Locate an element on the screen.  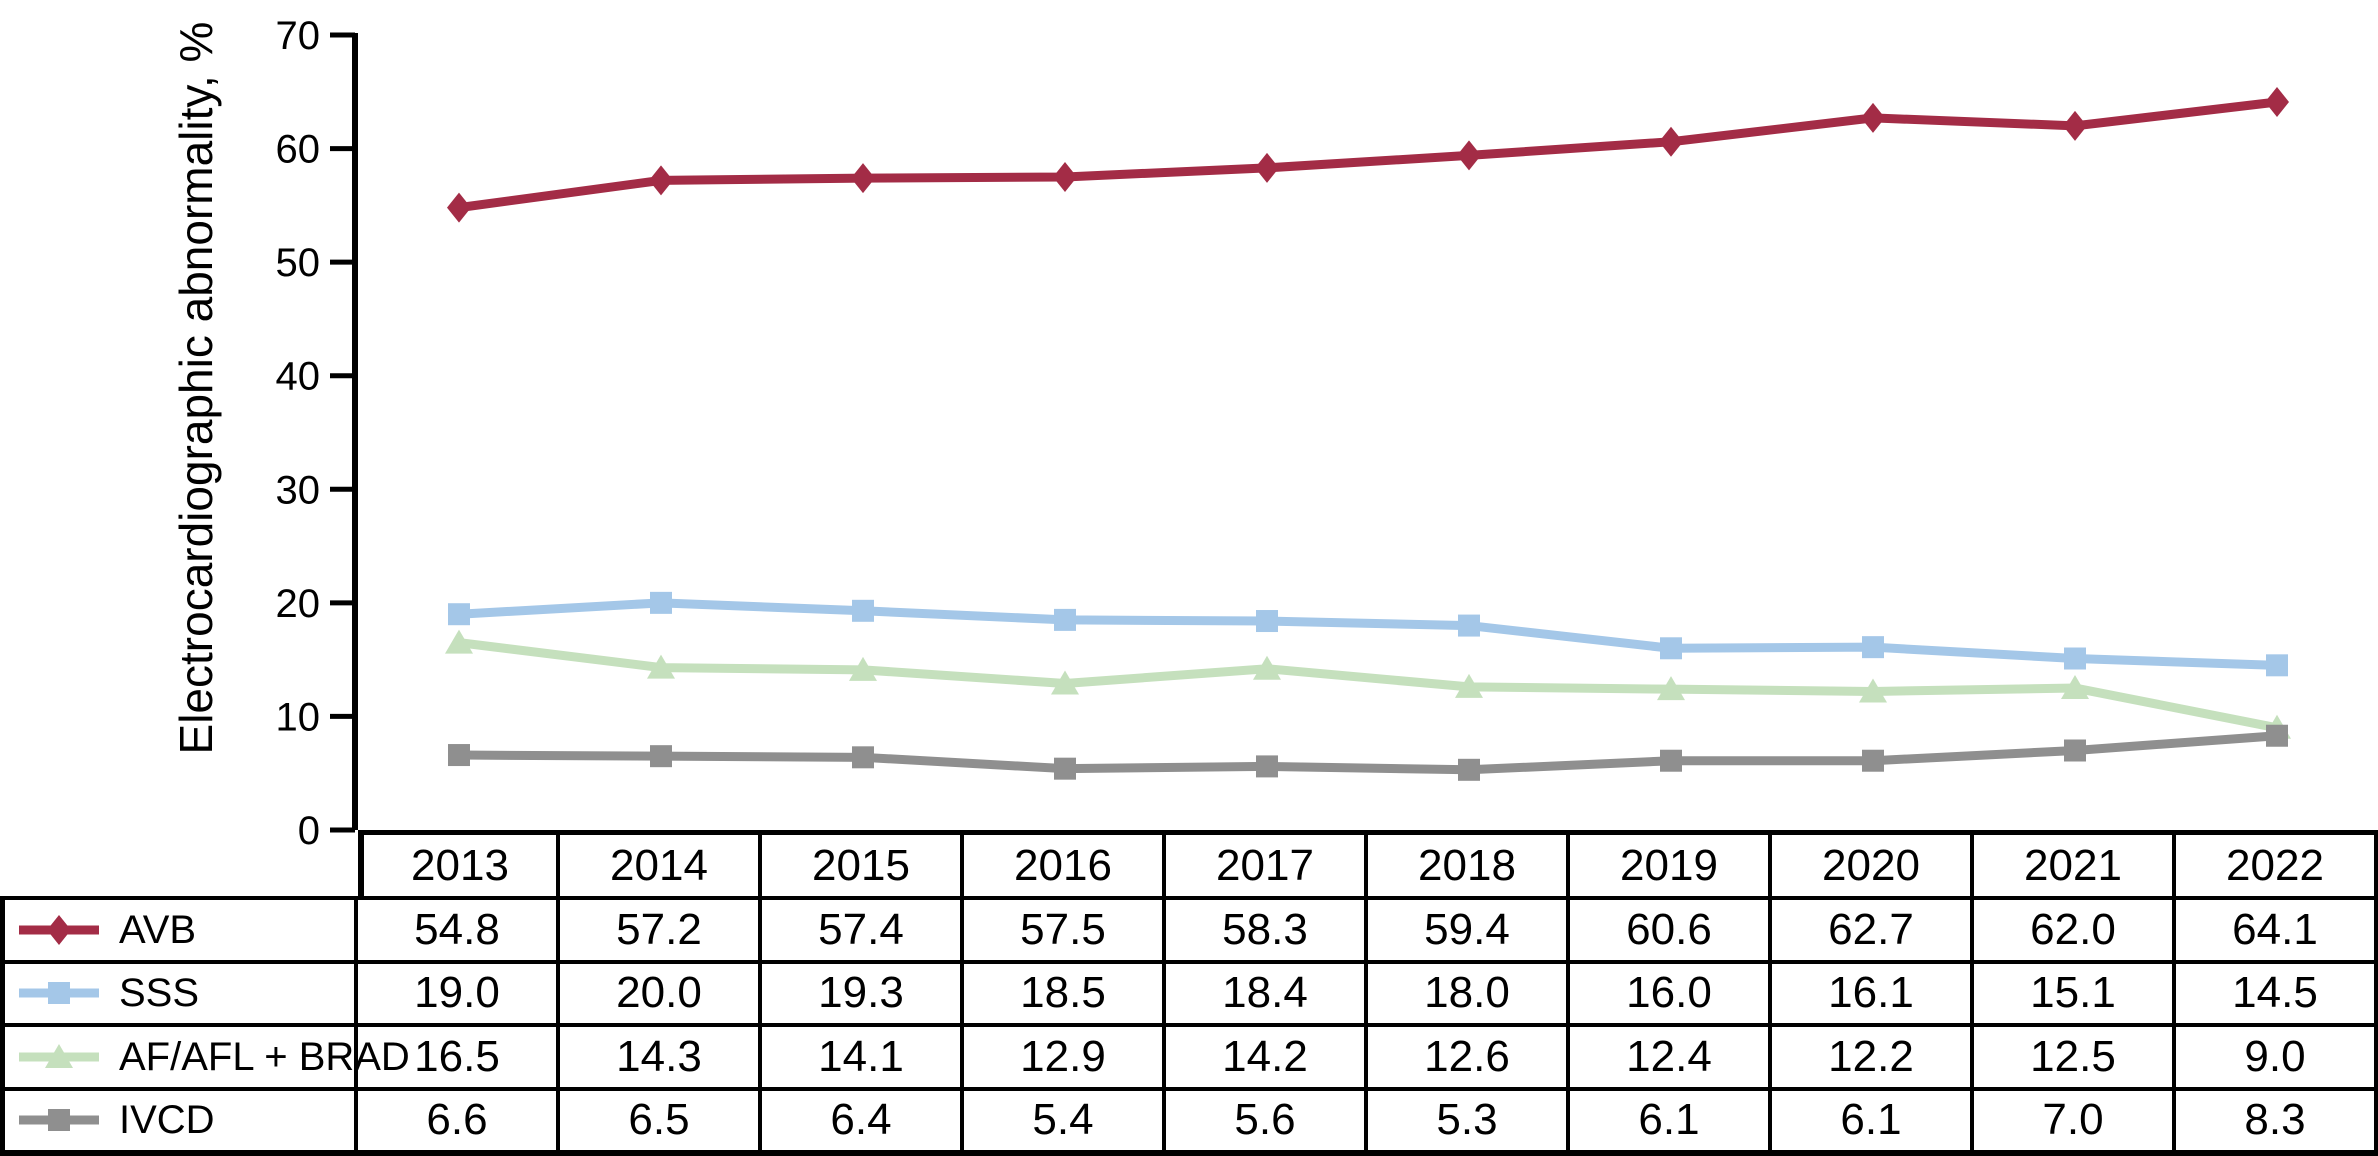
value-cell: 57.2 is located at coordinates (661, 928).